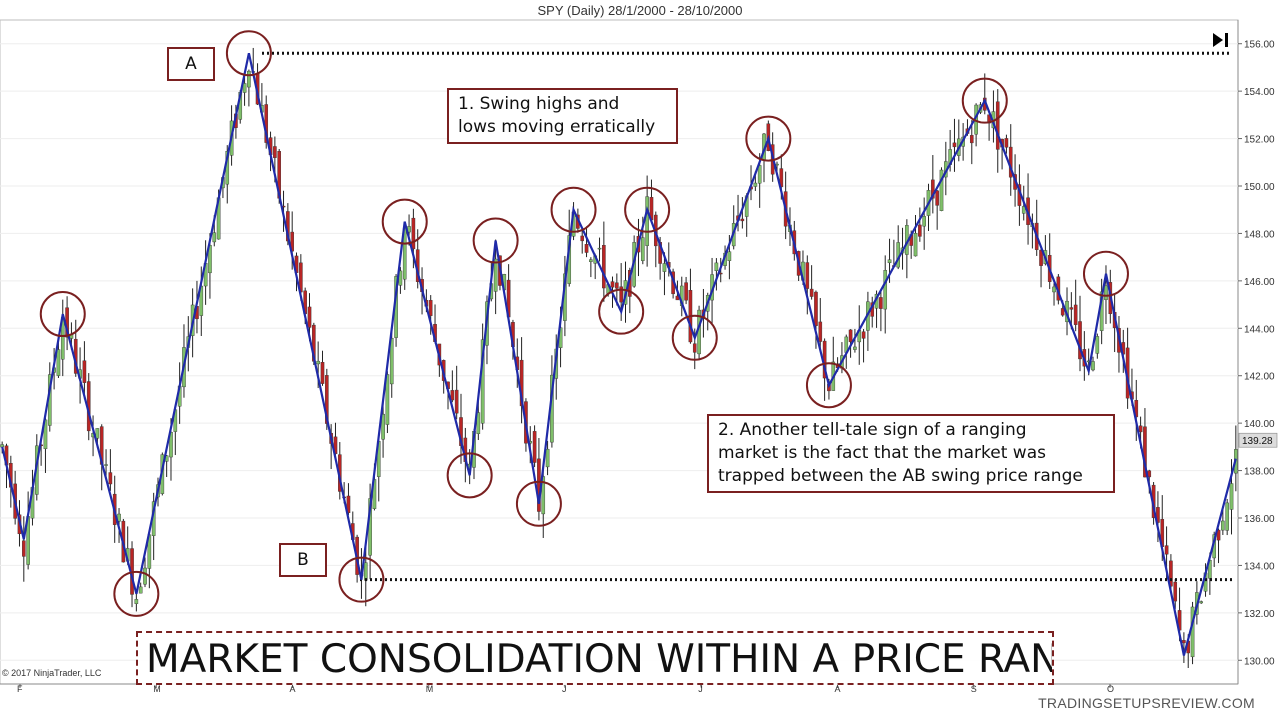 This screenshot has width=1280, height=721. Describe the element at coordinates (1146, 703) in the screenshot. I see `site-watermark: TRADINGSETUPSREVIEW.COM` at that location.